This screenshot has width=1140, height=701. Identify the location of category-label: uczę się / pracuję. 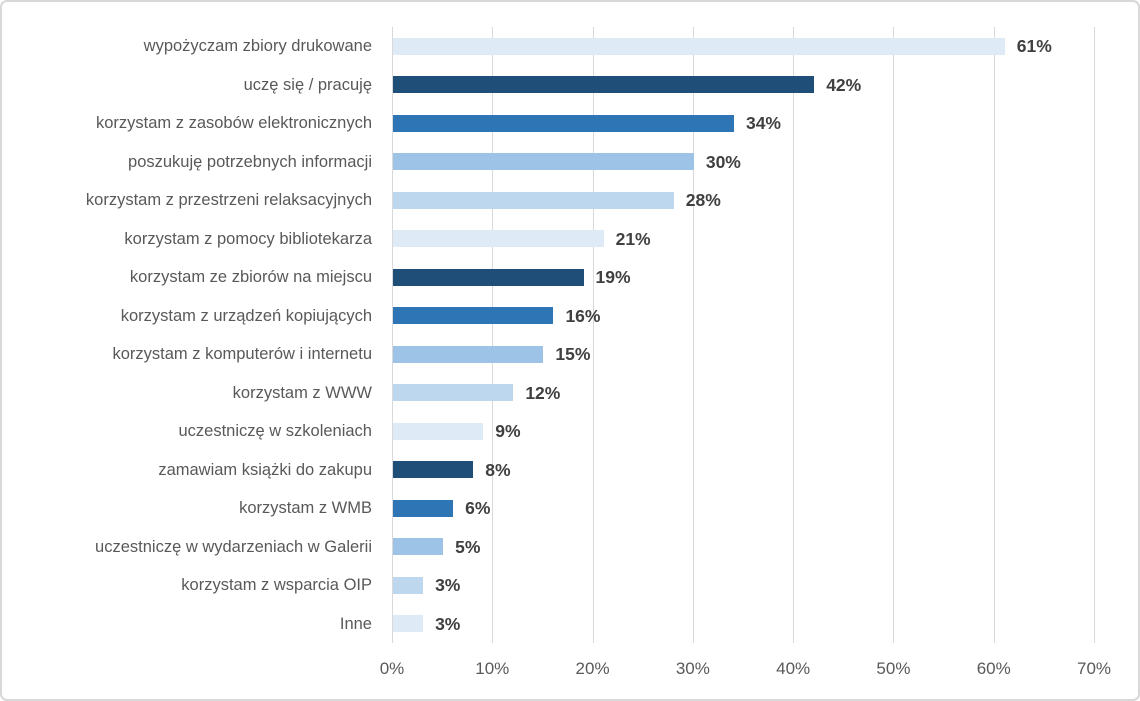
(307, 84).